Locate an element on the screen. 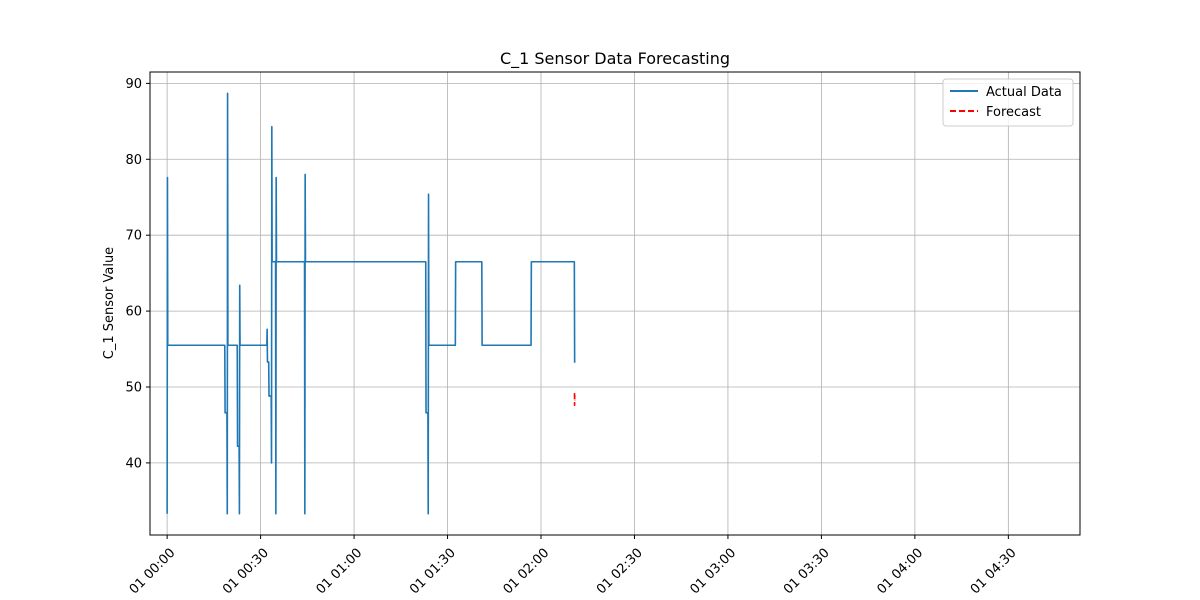 Image resolution: width=1200 pixels, height=600 pixels. y-tick-label: 90 is located at coordinates (133, 84).